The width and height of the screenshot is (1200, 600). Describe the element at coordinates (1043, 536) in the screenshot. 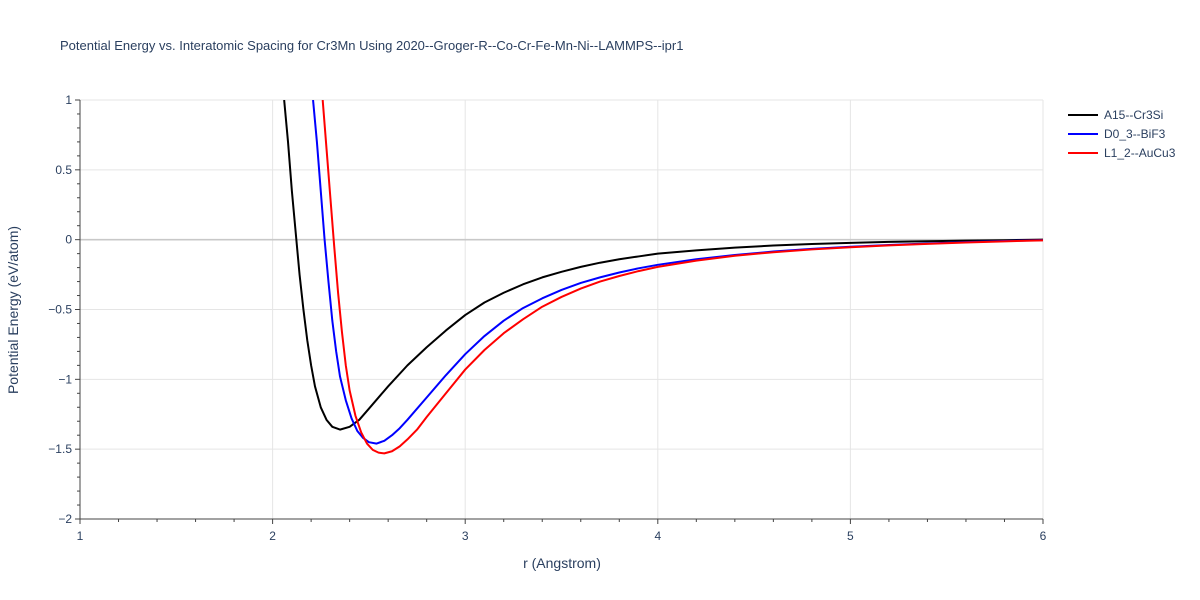

I see `x-tick-label: 6` at that location.